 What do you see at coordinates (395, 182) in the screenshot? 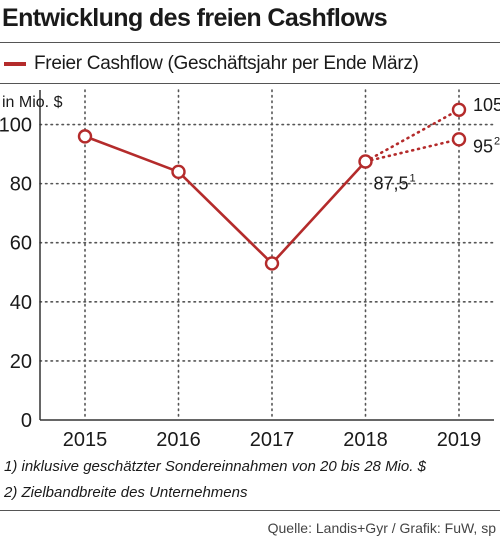
I see `data-label: 87,51` at bounding box center [395, 182].